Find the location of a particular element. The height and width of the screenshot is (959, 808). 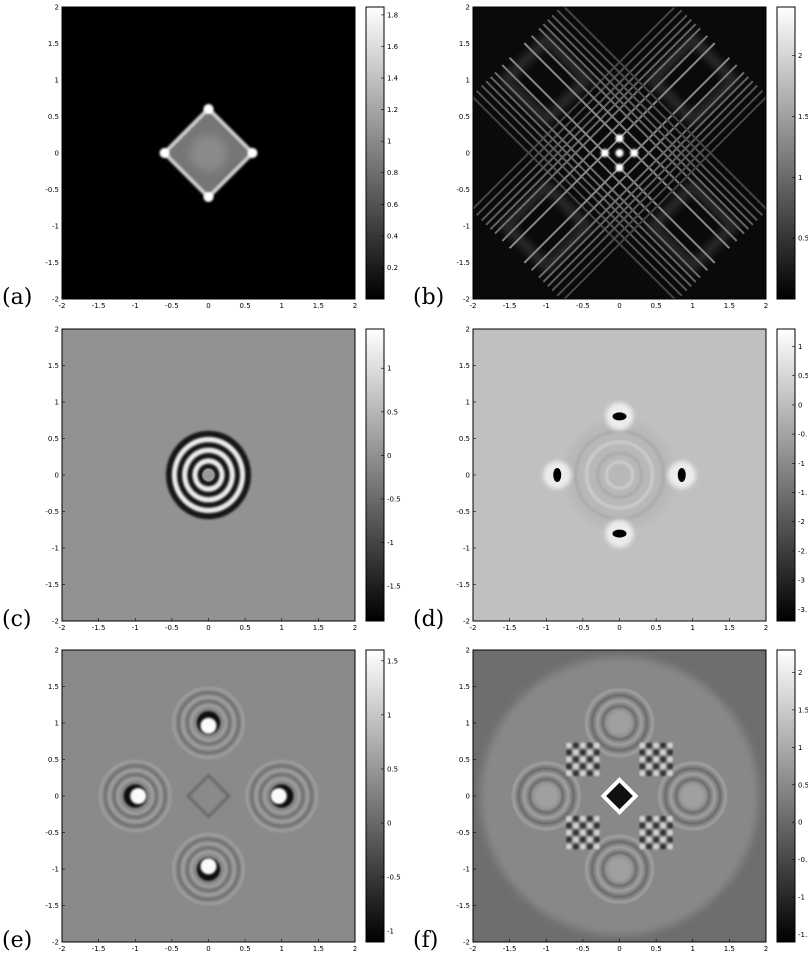

colorbar-tick-label: -3 is located at coordinates (801, 581).